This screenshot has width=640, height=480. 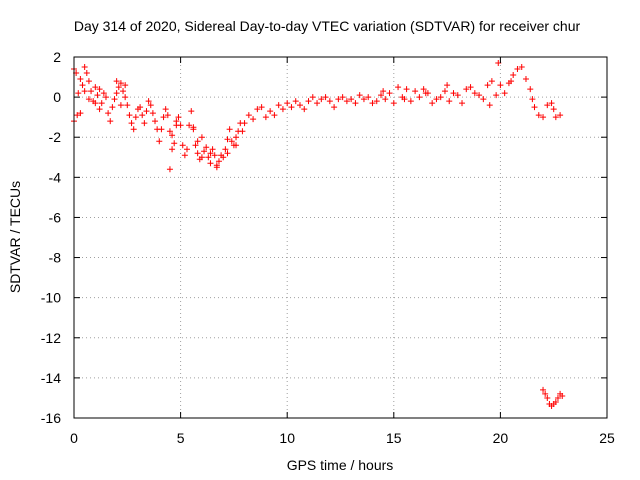 I want to click on x-tick-label: 0, so click(x=74, y=438).